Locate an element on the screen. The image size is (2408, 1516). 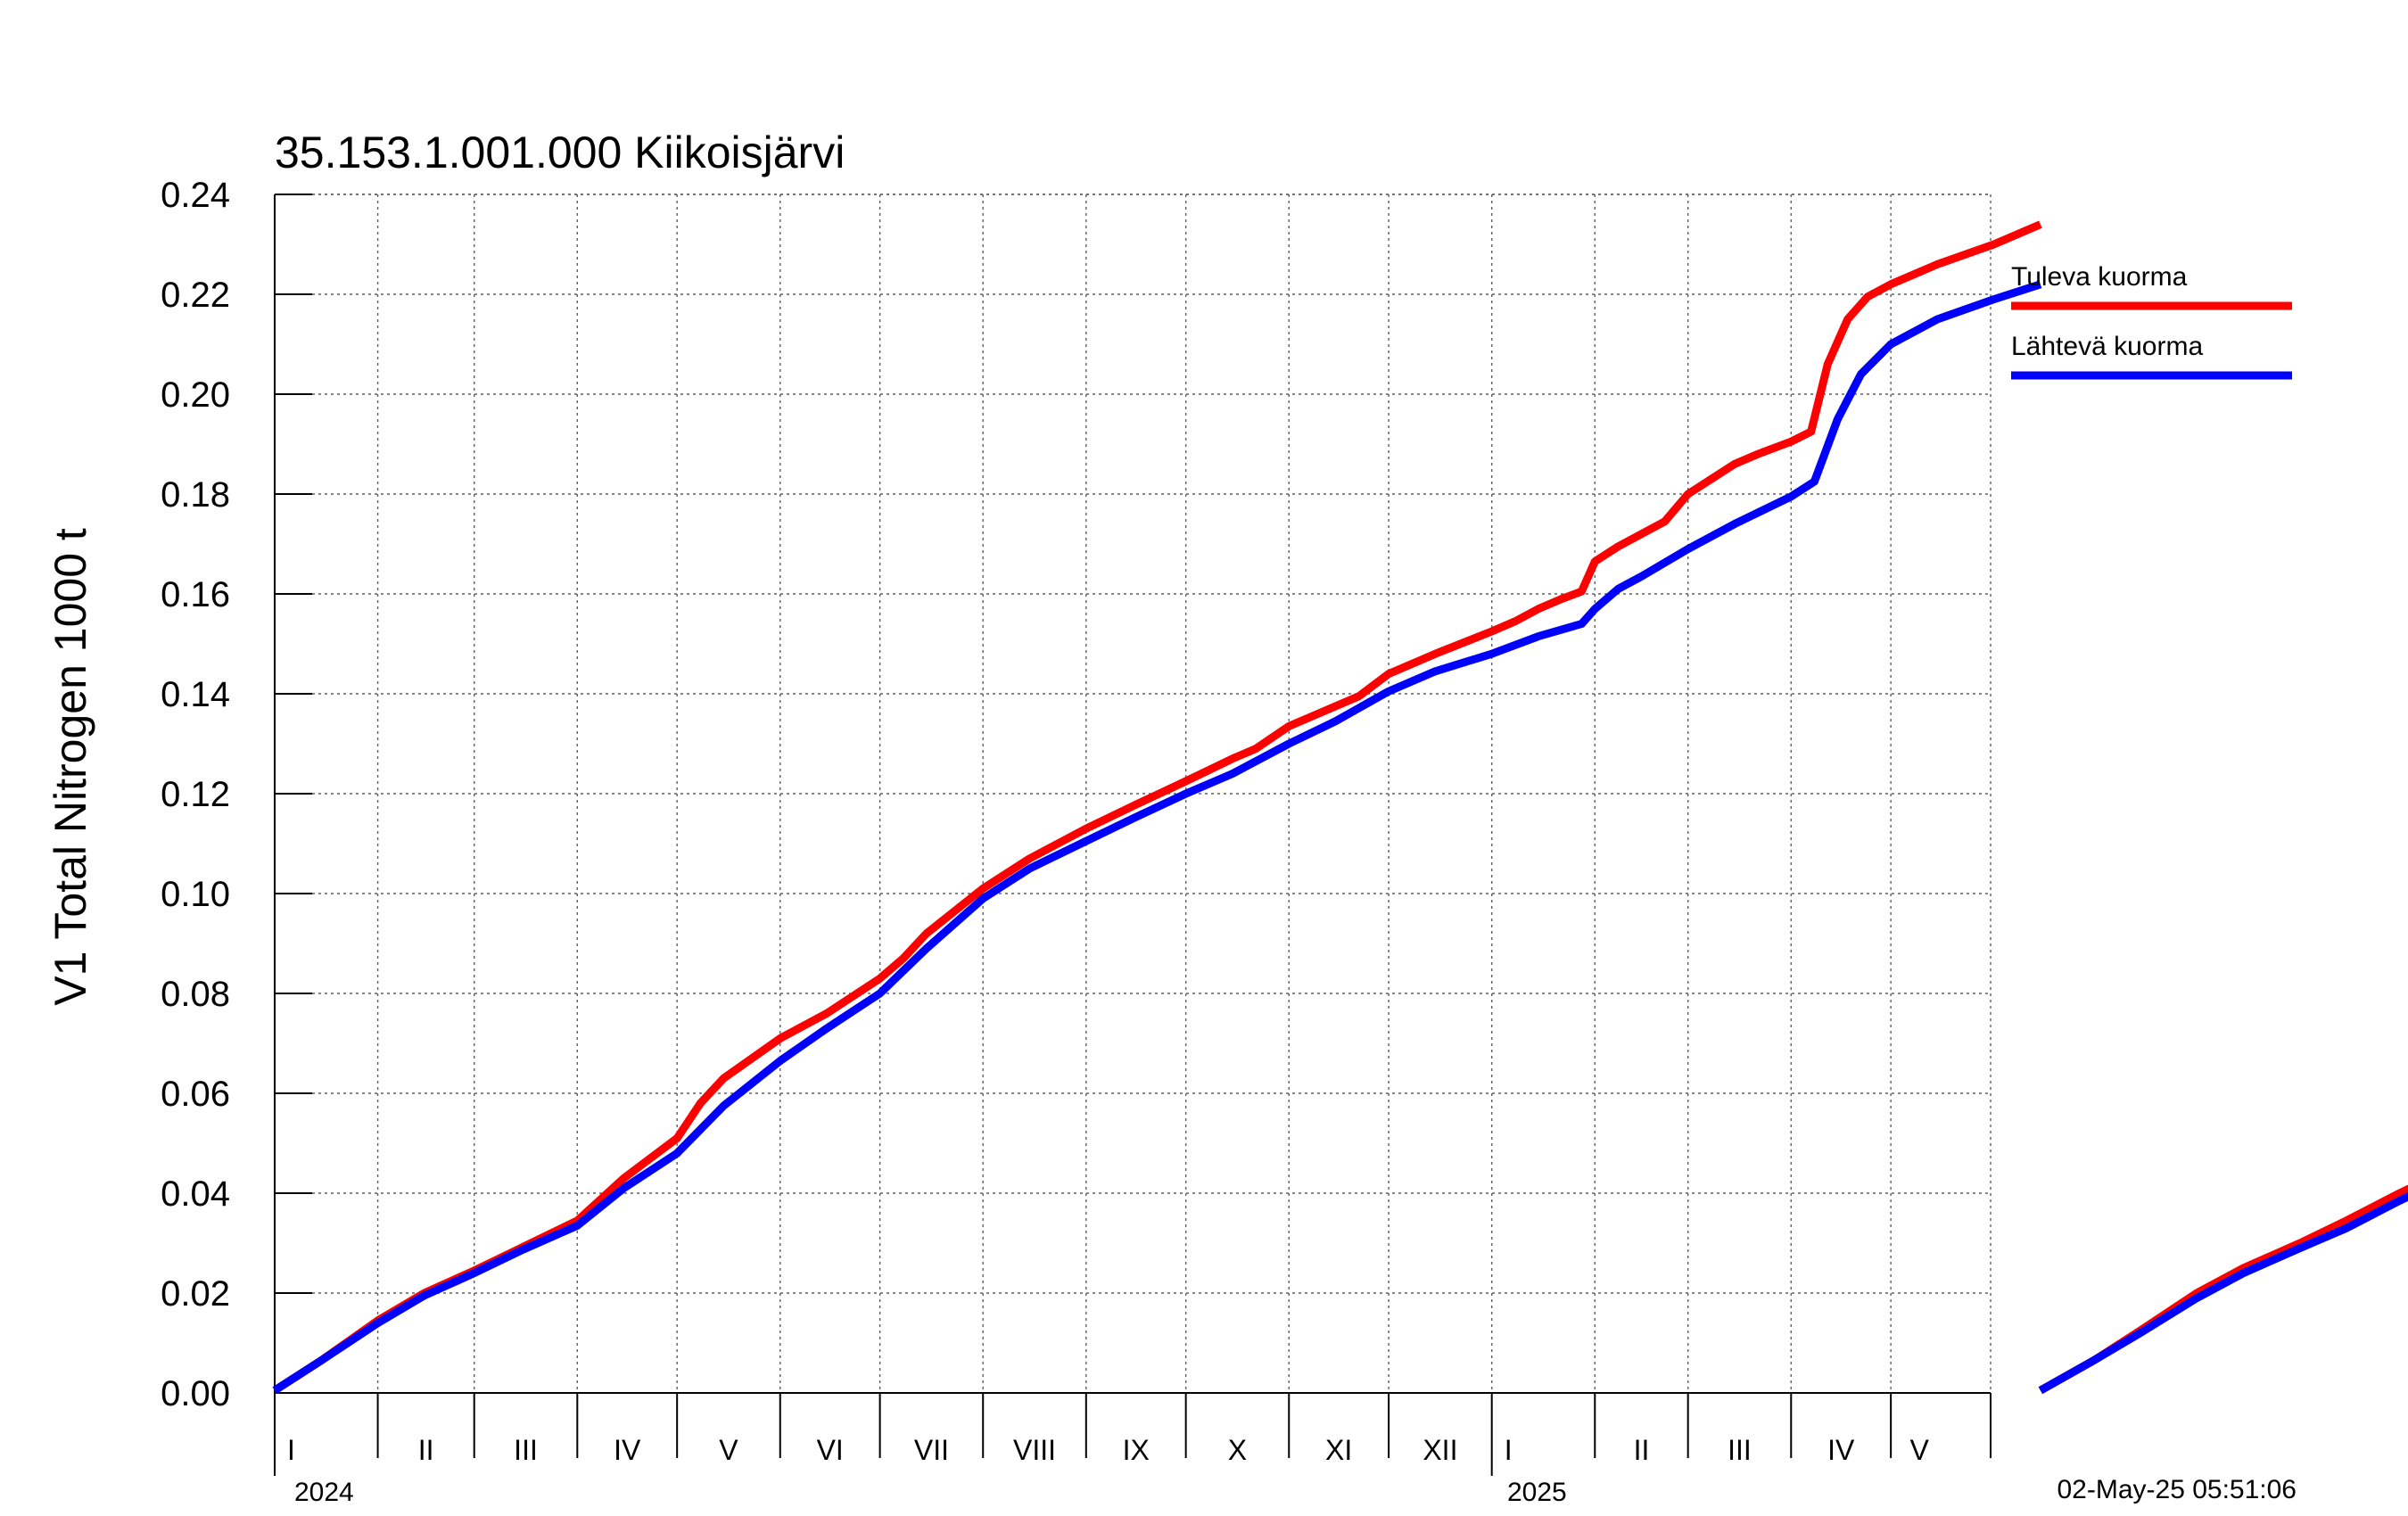
legend-label-tuleva: Tuleva kuorma is located at coordinates (2099, 277).